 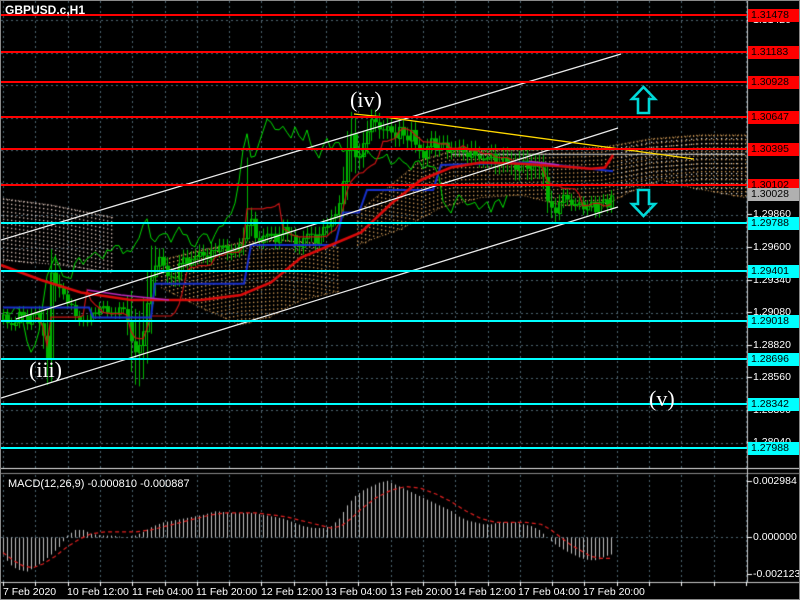 I want to click on macd-scale-min: -0.002123, so click(x=776, y=574).